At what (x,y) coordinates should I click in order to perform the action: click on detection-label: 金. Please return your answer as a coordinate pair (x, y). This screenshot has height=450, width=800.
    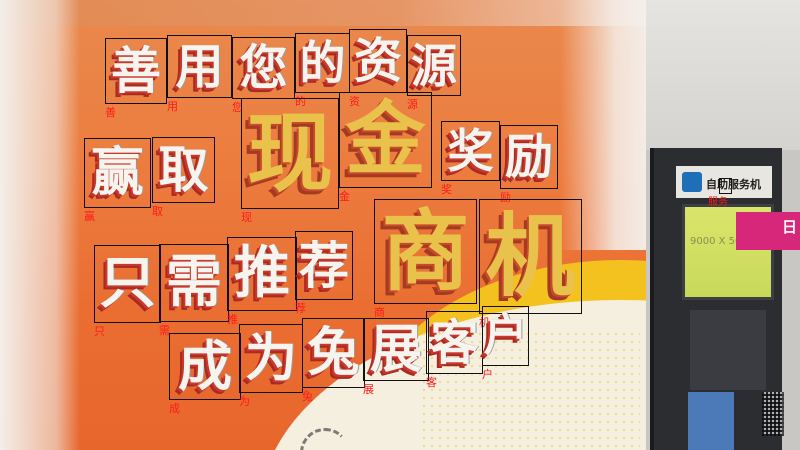
    Looking at the image, I should click on (344, 196).